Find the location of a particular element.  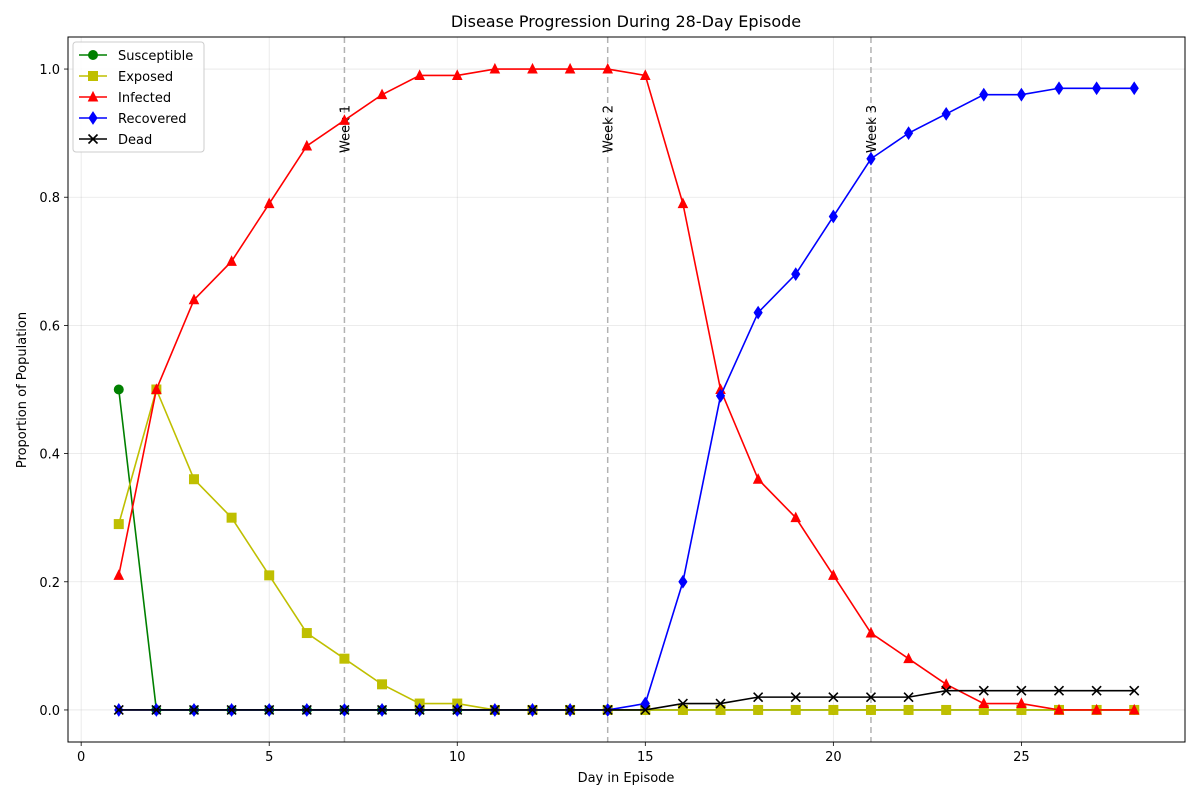

x-tick-label: 25 is located at coordinates (1021, 757).